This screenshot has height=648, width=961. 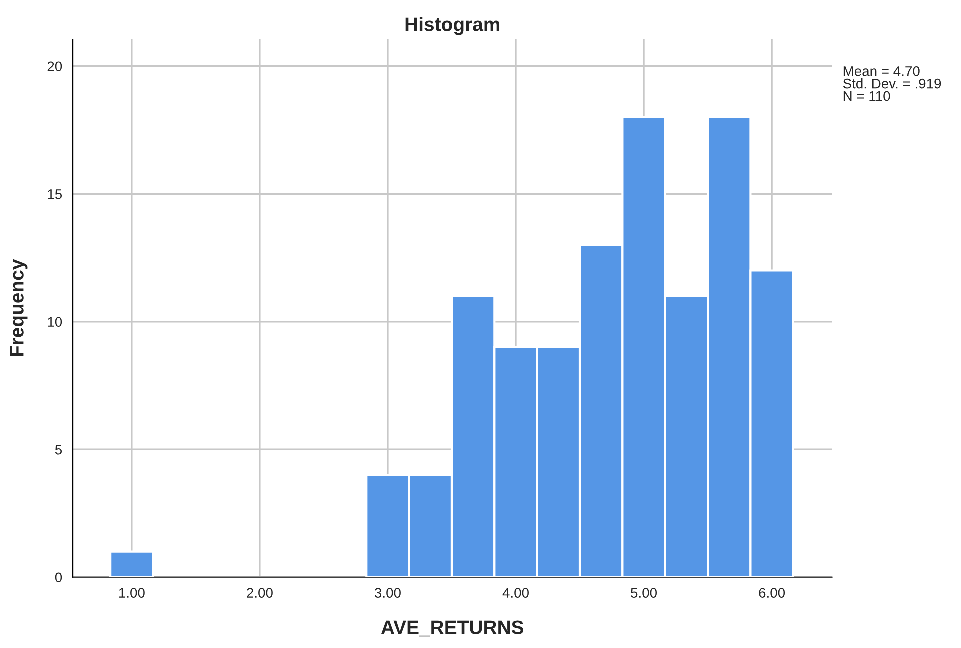 I want to click on x-tick-label: 5.00, so click(x=644, y=593).